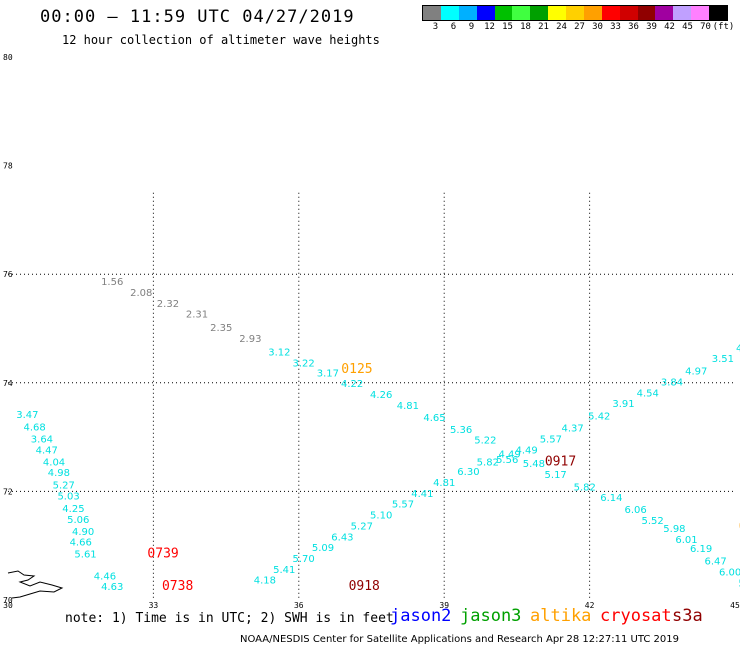 This screenshot has height=650, width=740. Describe the element at coordinates (47, 450) in the screenshot. I see `wave-height-value: 4.47` at that location.